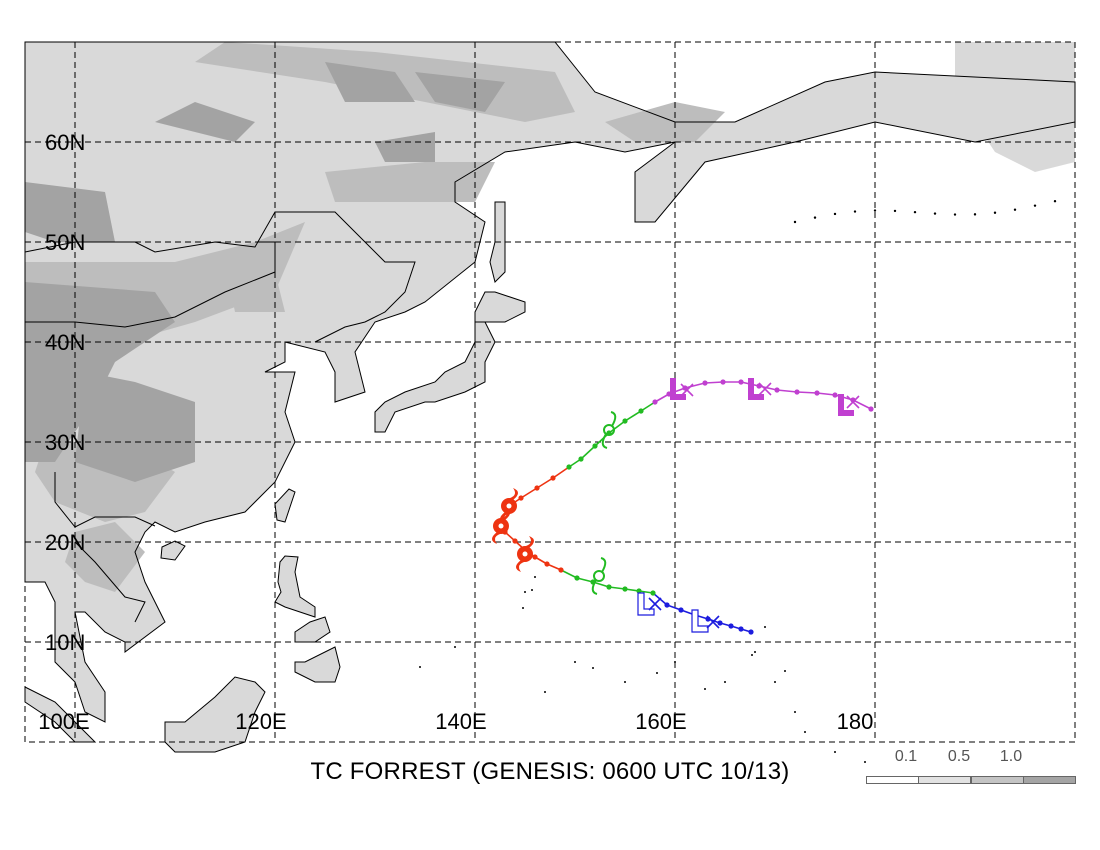  Describe the element at coordinates (215, 714) in the screenshot. I see `land-borneo` at that location.